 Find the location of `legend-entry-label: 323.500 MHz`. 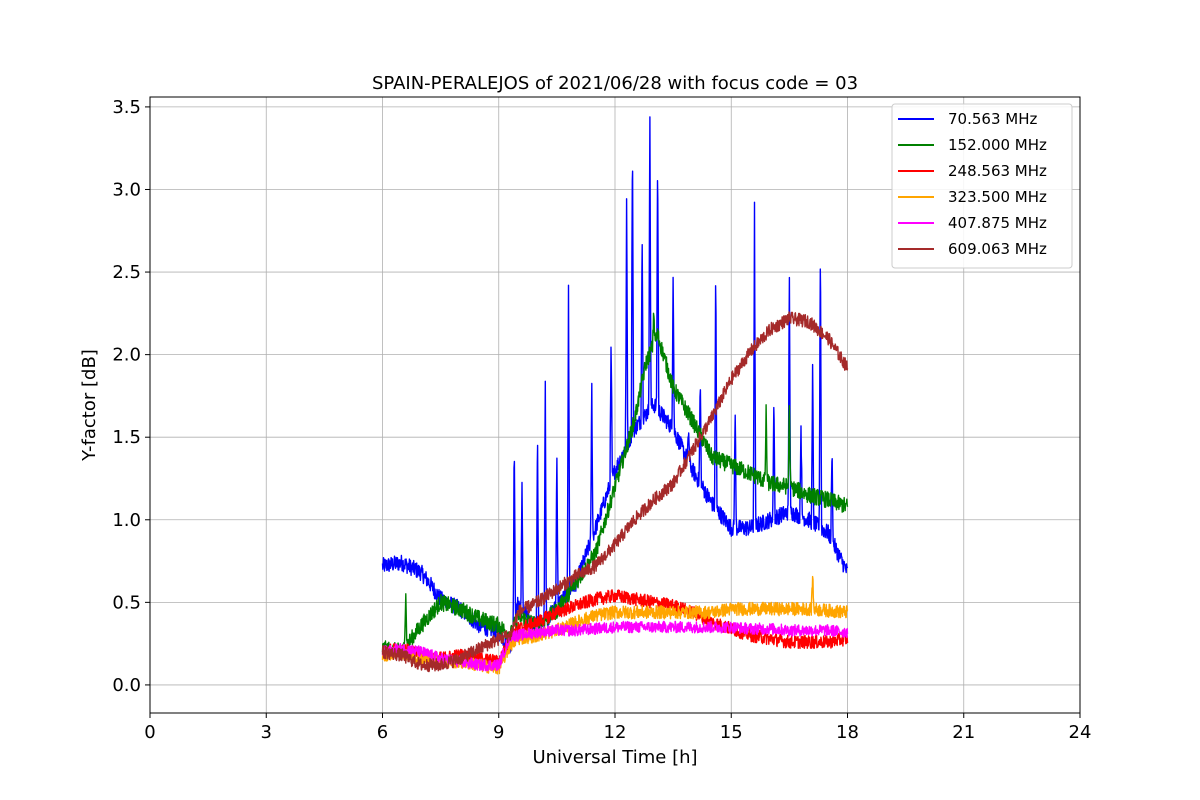

legend-entry-label: 323.500 MHz is located at coordinates (997, 197).